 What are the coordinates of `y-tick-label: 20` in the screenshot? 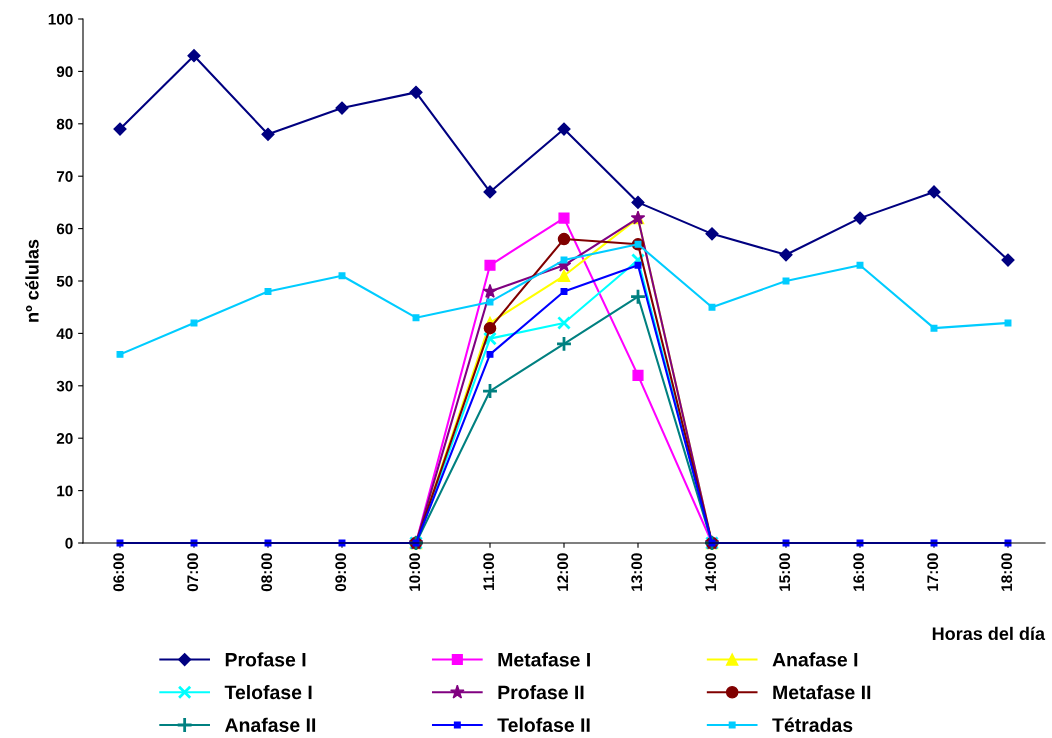 It's located at (64, 438).